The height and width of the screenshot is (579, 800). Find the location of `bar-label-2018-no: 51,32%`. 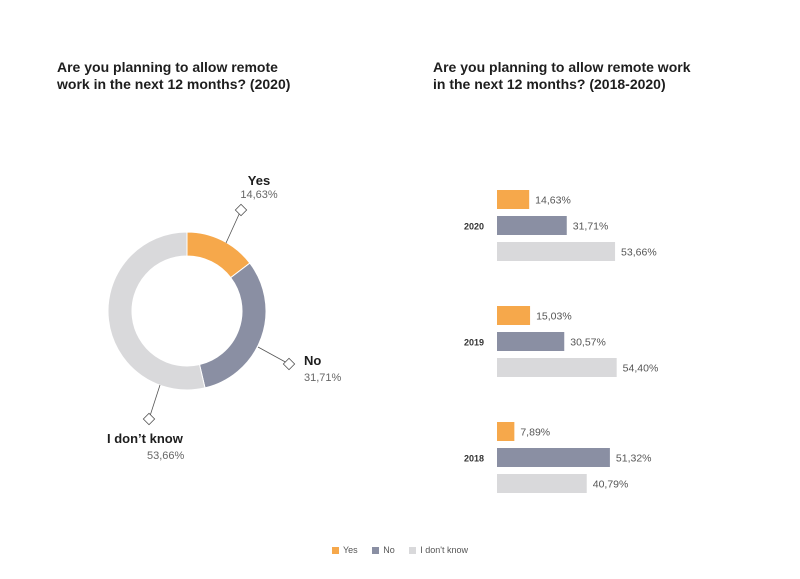

bar-label-2018-no: 51,32% is located at coordinates (634, 459).